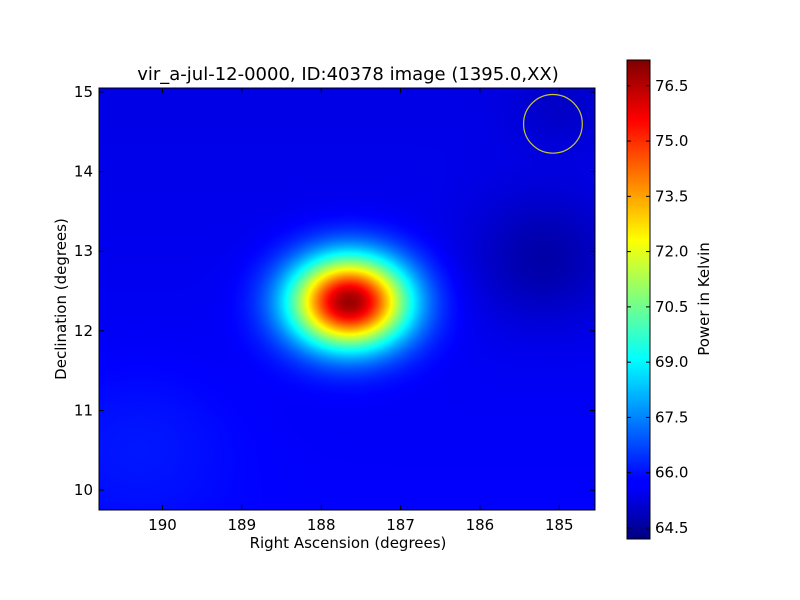 The width and height of the screenshot is (800, 600). What do you see at coordinates (162, 525) in the screenshot?
I see `x-tick-label: 190` at bounding box center [162, 525].